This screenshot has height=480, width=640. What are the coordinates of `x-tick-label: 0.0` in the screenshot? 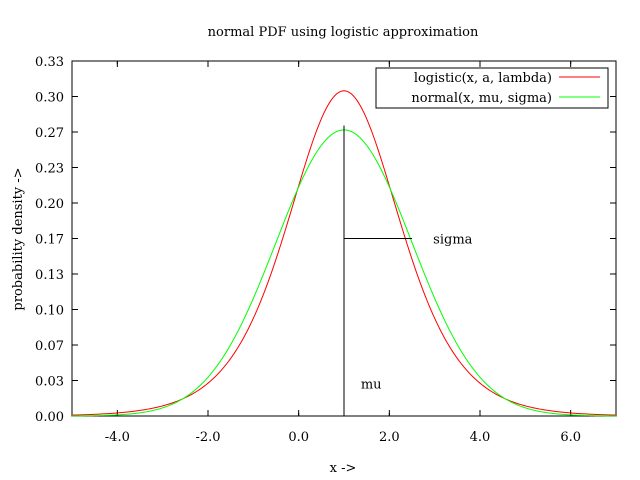 It's located at (298, 437).